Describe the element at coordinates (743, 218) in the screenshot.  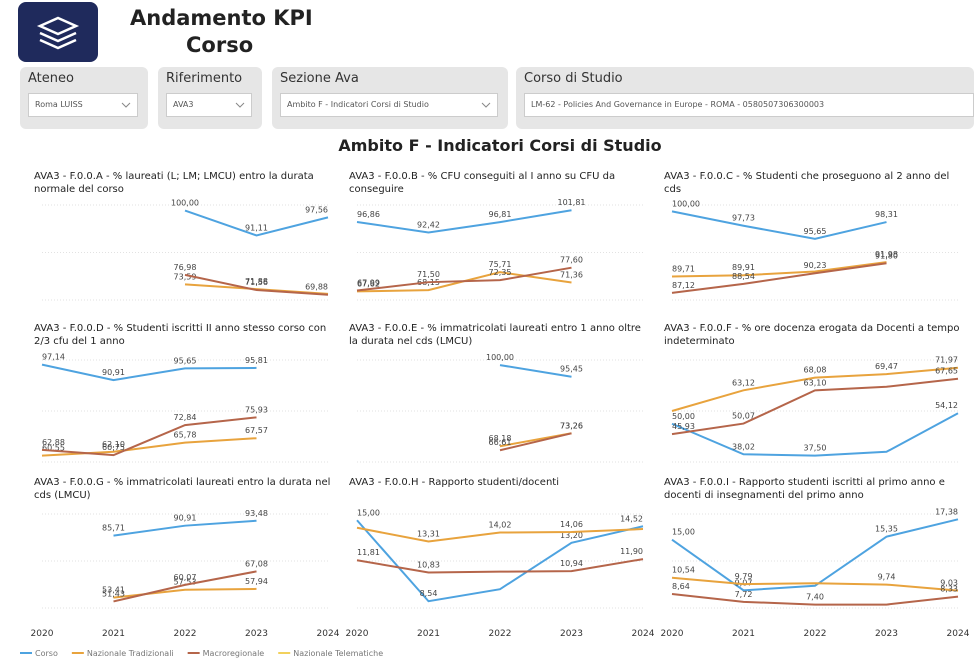
I see `data-label: 97,73` at that location.